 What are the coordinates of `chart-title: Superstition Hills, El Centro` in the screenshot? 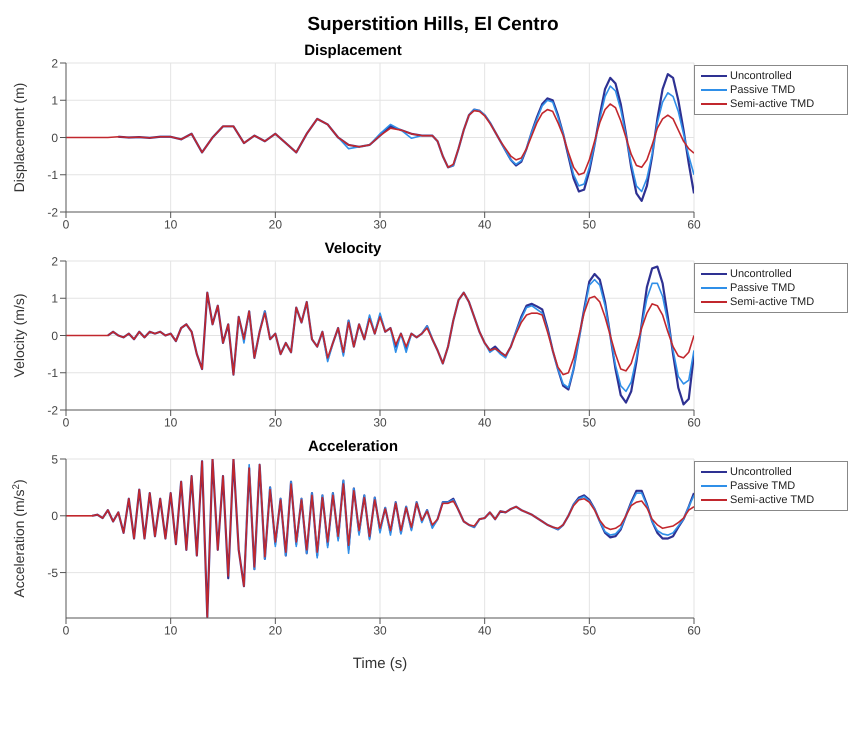 It's located at (433, 25).